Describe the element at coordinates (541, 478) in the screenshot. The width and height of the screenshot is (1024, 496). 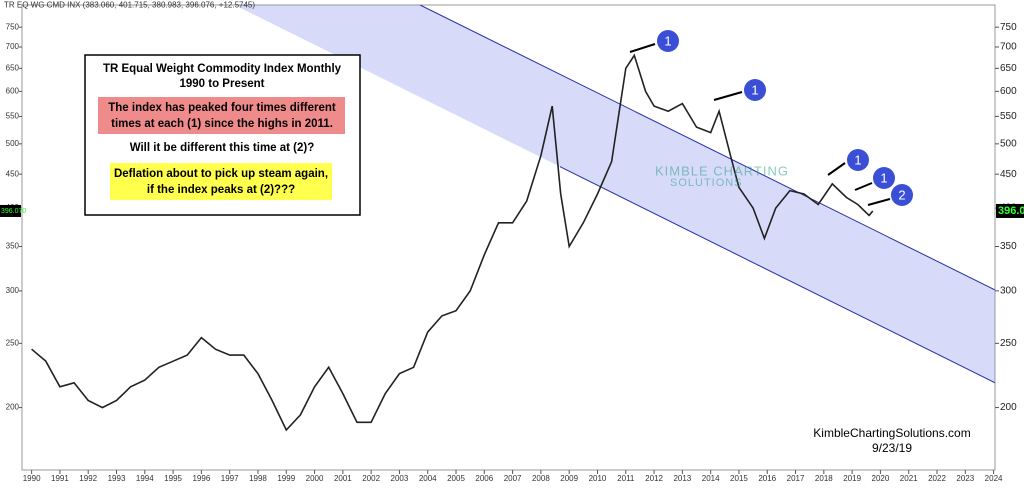
I see `x-tick-label: 2008` at that location.